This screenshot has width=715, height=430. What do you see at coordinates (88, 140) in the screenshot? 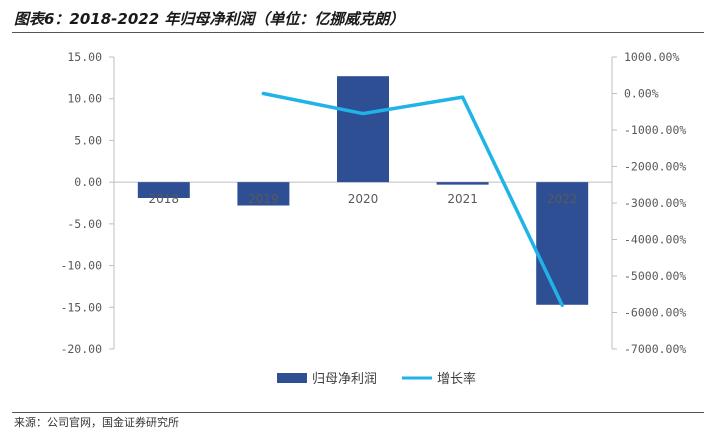
I see `left-tick-label: 5.00` at bounding box center [88, 140].